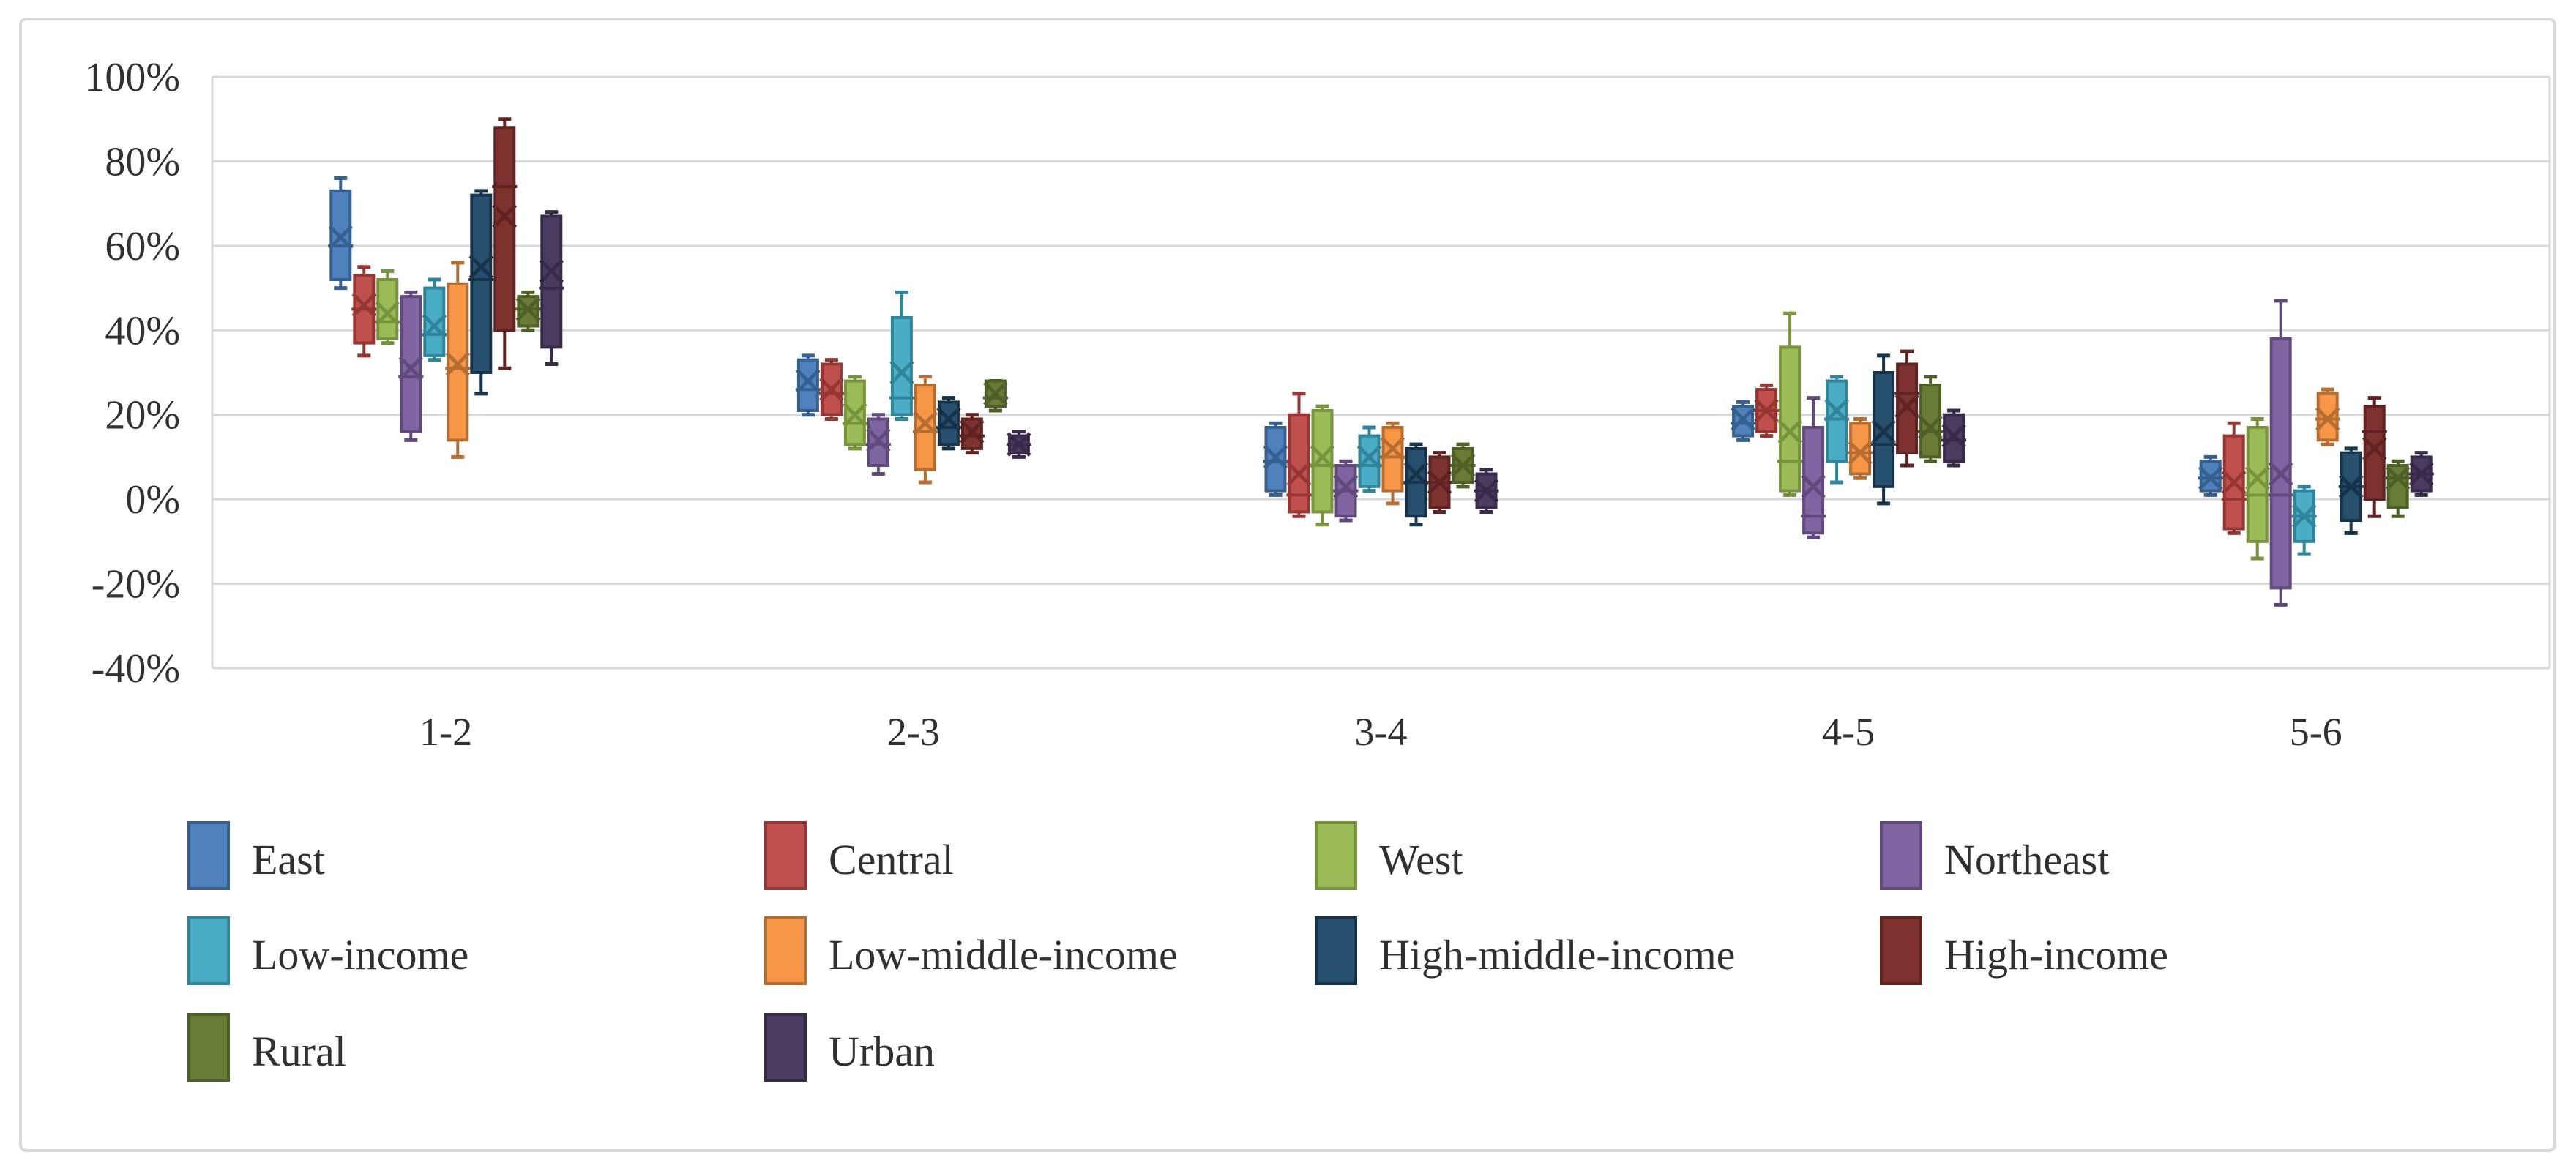 The height and width of the screenshot is (1171, 2576). I want to click on legend-label: Rural, so click(299, 1051).